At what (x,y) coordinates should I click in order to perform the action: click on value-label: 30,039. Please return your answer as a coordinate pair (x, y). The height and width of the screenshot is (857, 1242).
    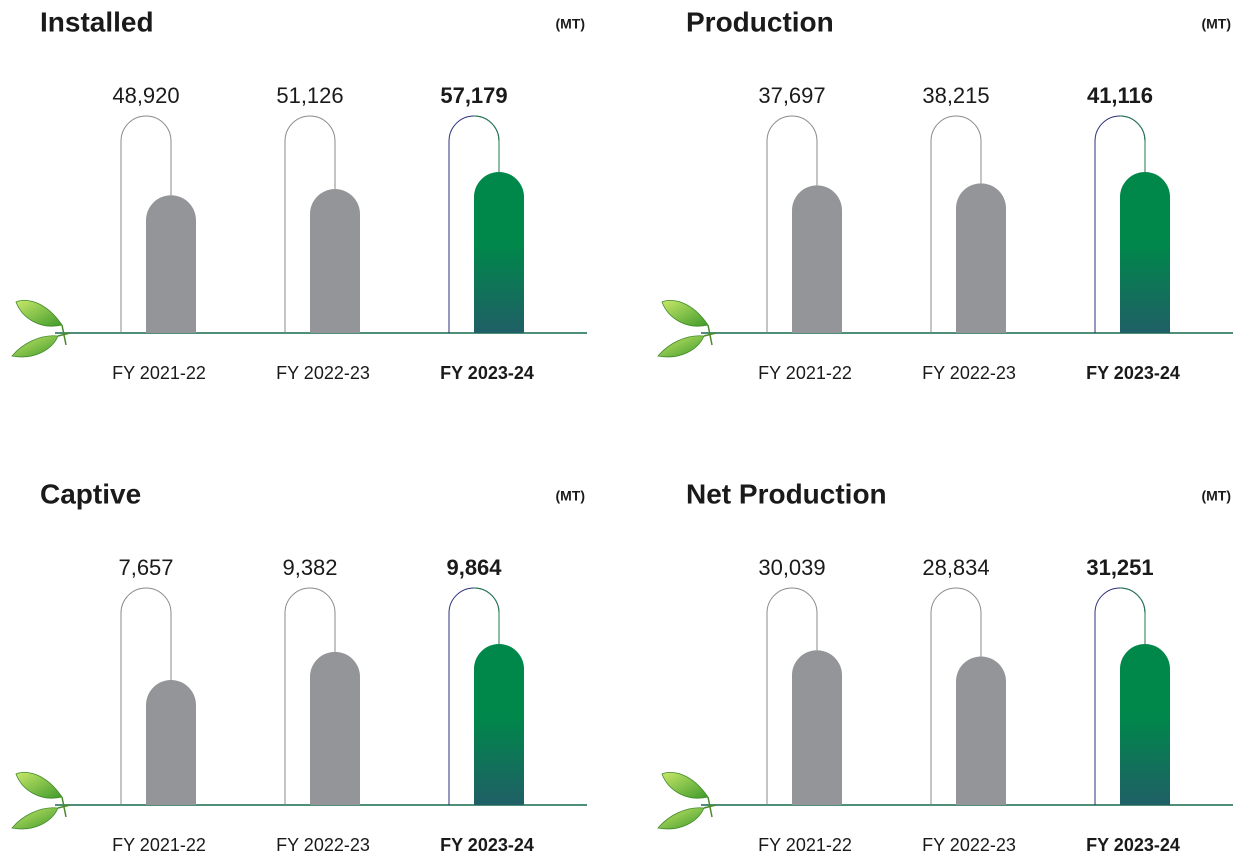
    Looking at the image, I should click on (791, 567).